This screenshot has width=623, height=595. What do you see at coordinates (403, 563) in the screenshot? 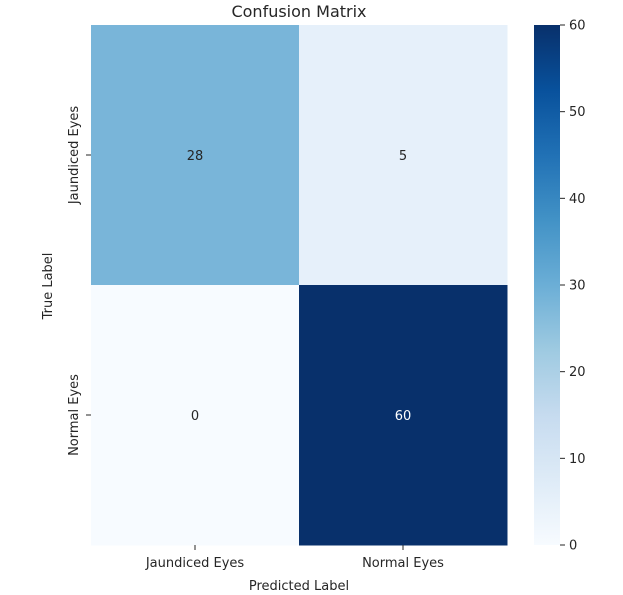
I see `x-tick-label: Normal Eyes` at bounding box center [403, 563].